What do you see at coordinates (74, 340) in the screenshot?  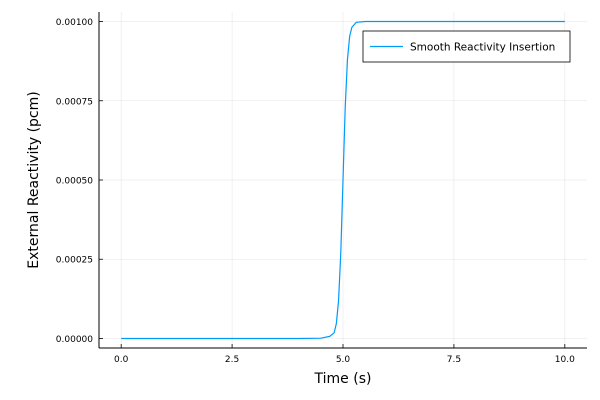 I see `y-tick-label: 0.00000` at bounding box center [74, 340].